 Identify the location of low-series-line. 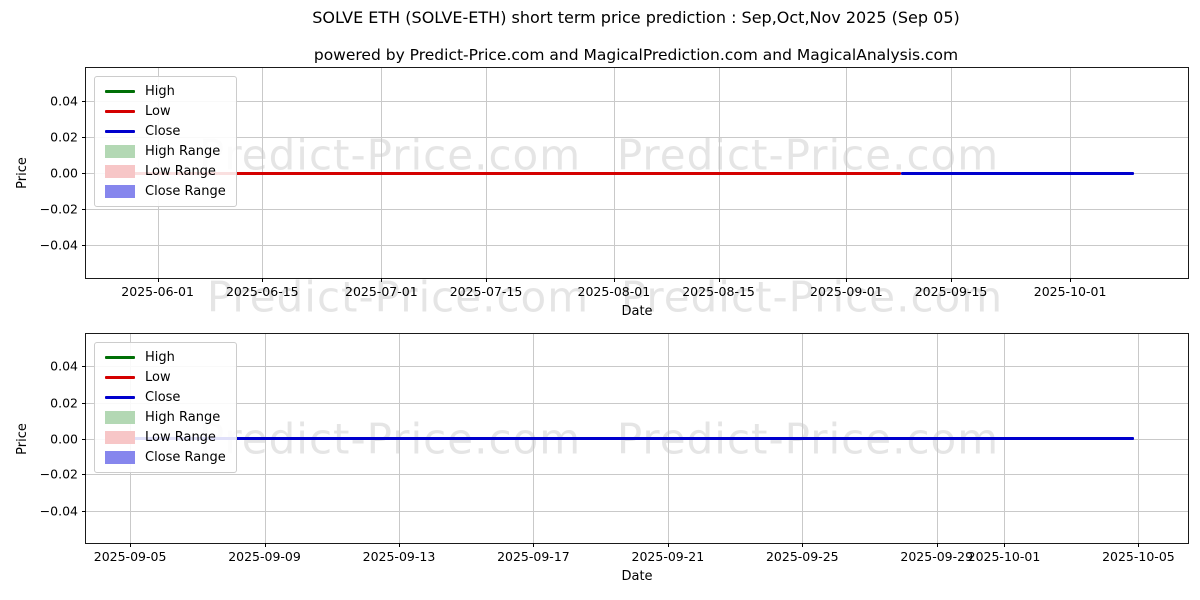
(511, 173).